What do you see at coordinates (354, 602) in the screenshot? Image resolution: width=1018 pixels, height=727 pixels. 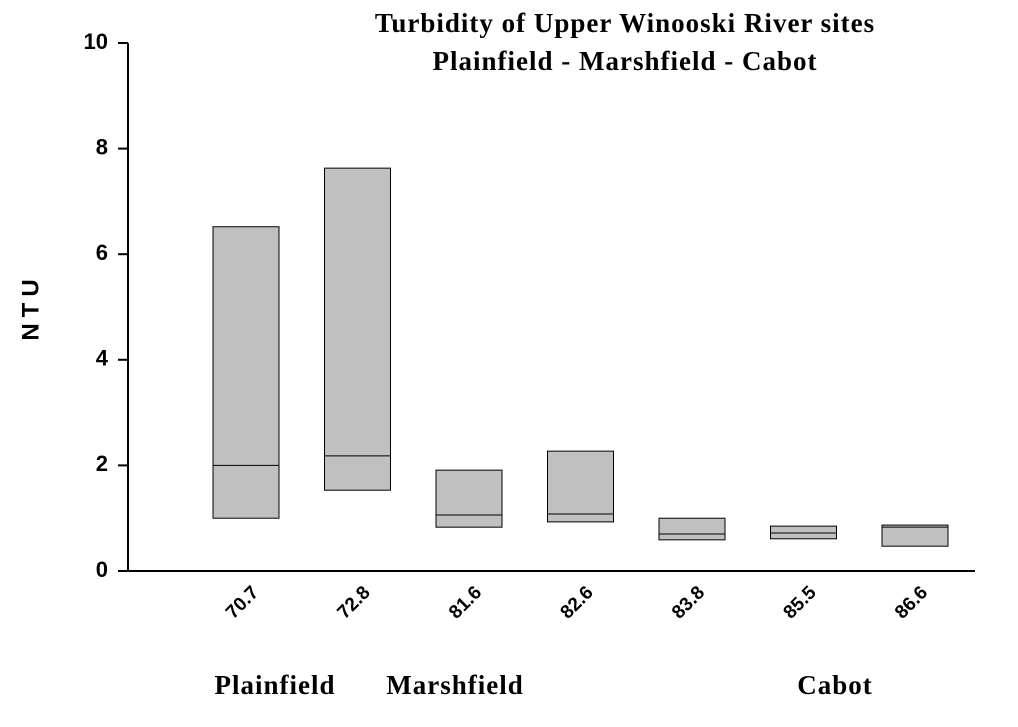 I see `x-tick-label: 72.8` at bounding box center [354, 602].